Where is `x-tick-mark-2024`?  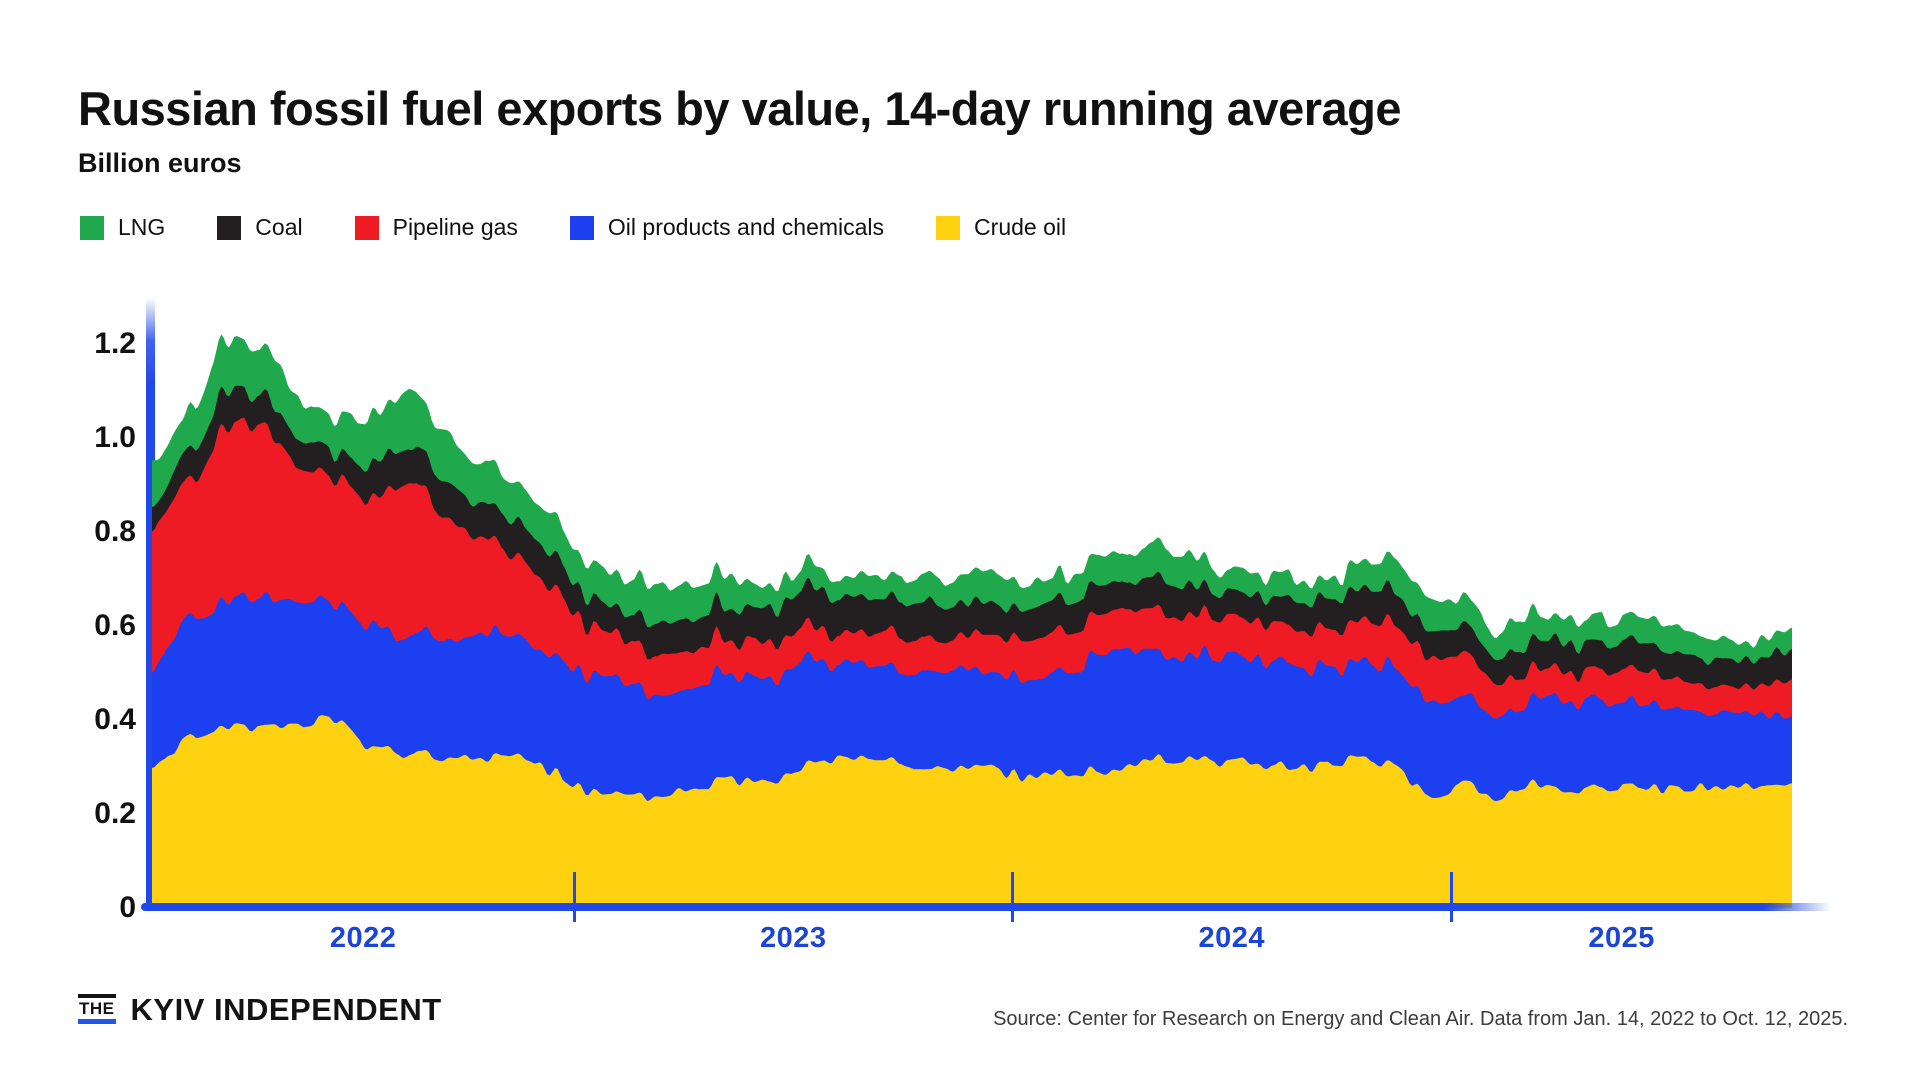
x-tick-mark-2024 is located at coordinates (1012, 897).